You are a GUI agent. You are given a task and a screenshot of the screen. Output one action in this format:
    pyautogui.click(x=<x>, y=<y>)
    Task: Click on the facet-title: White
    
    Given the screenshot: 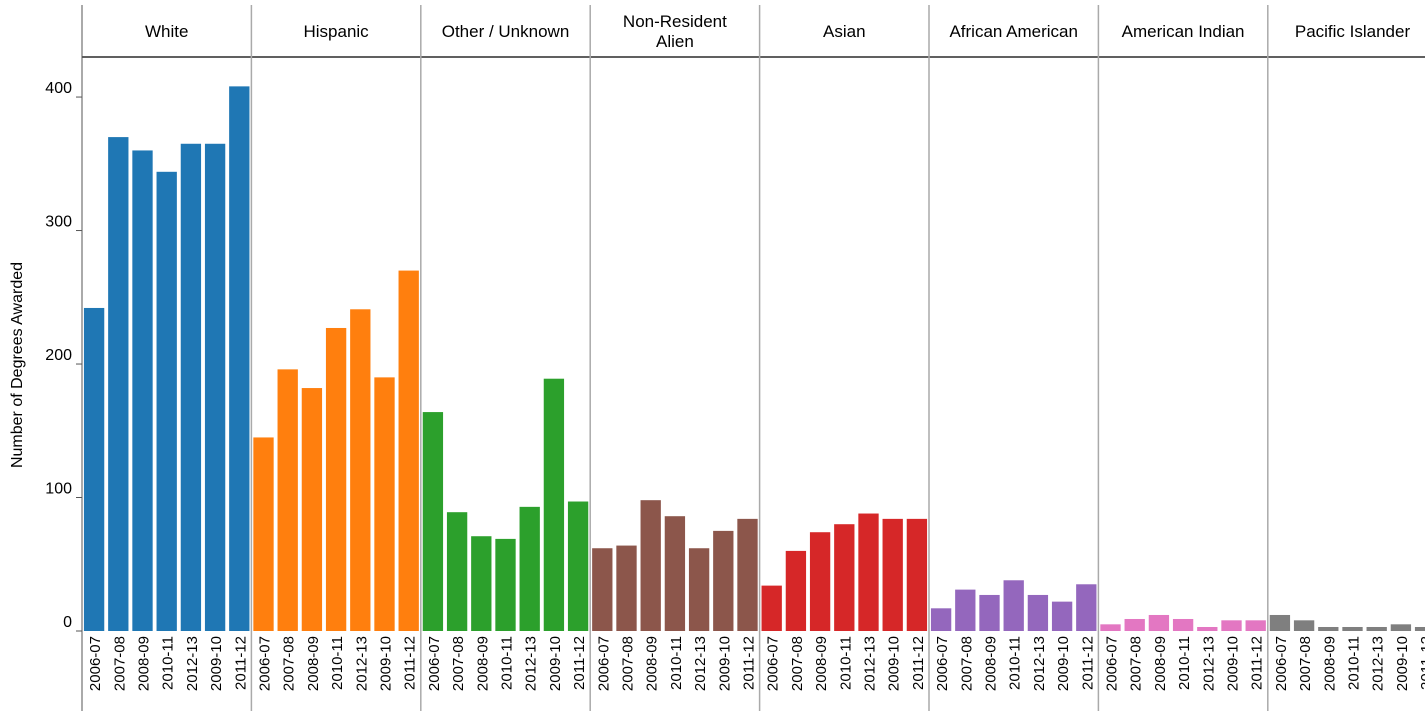 What is the action you would take?
    pyautogui.click(x=166, y=31)
    